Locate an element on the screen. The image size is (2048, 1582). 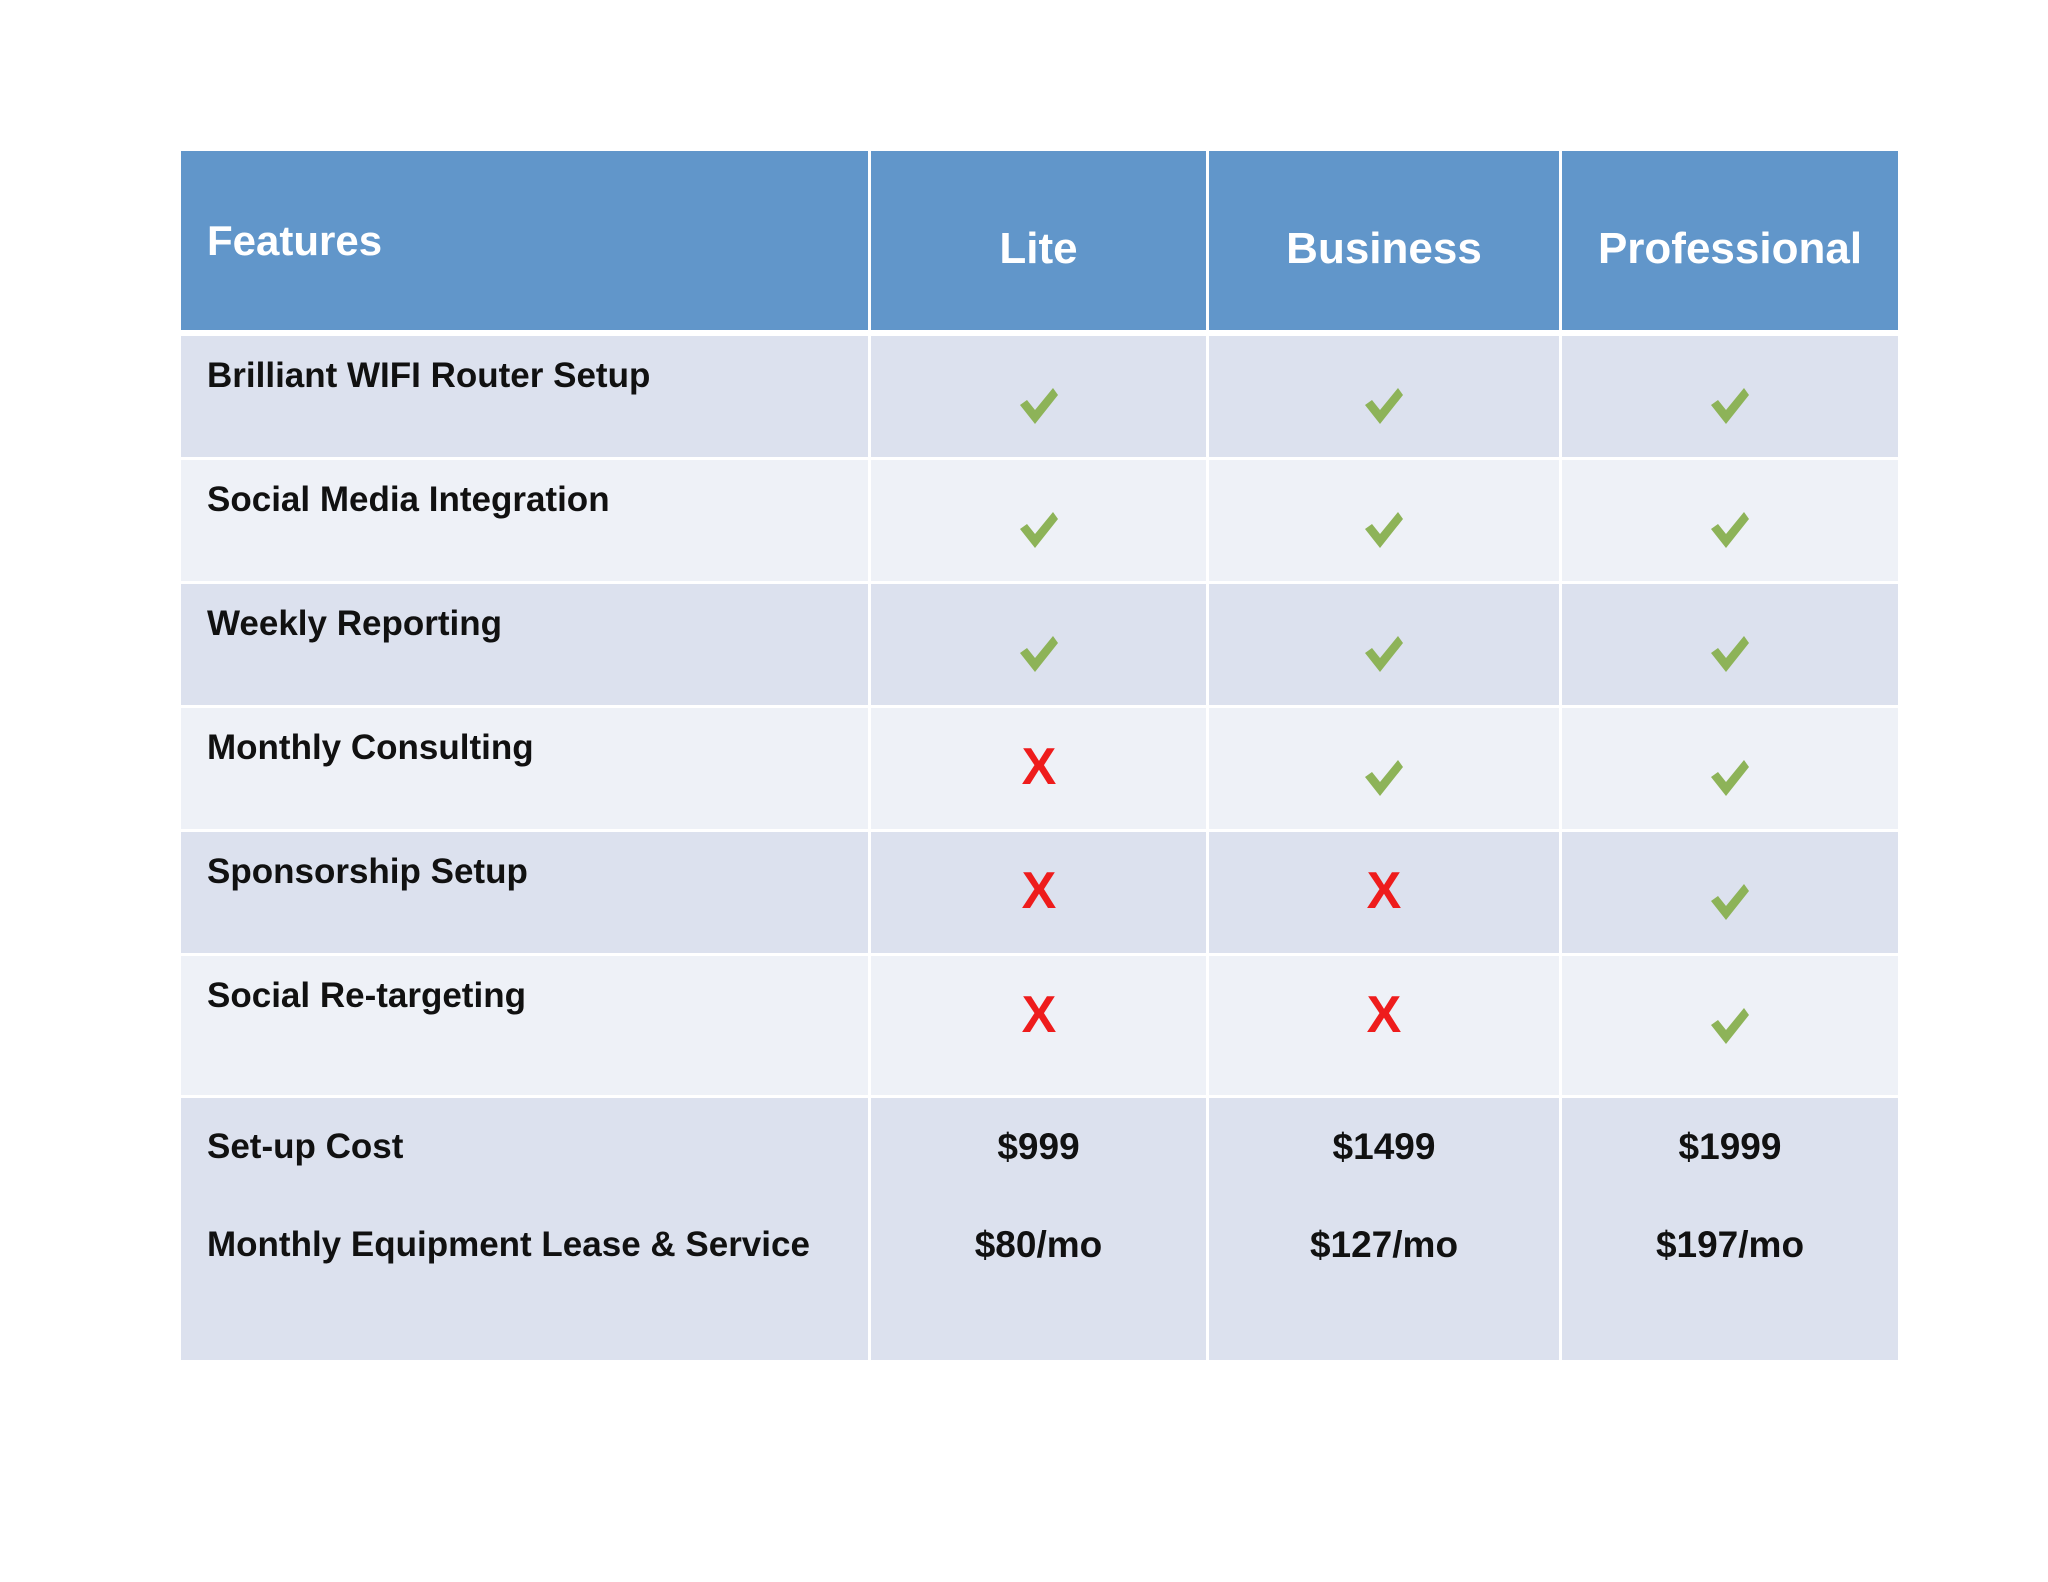
setup-cost-business: $1499 is located at coordinates (1384, 1146).